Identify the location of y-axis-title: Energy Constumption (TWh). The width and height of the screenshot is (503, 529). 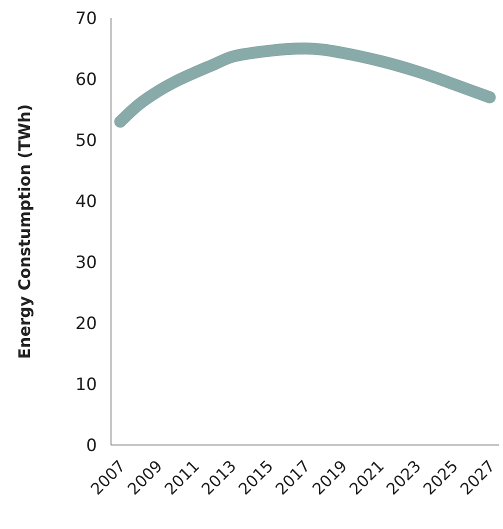
(24, 231).